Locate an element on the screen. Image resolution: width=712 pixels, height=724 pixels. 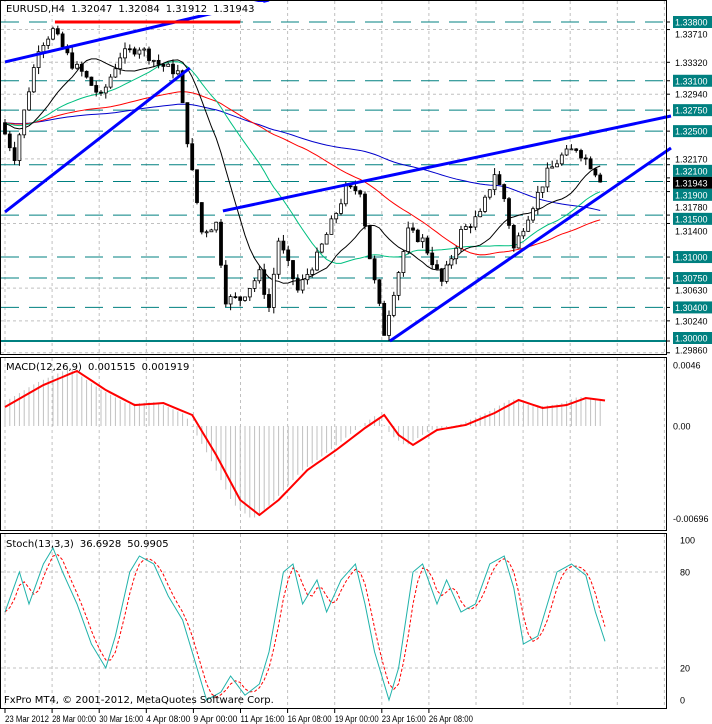
time-tick-label: 26 Apr 08:00 is located at coordinates (451, 719).